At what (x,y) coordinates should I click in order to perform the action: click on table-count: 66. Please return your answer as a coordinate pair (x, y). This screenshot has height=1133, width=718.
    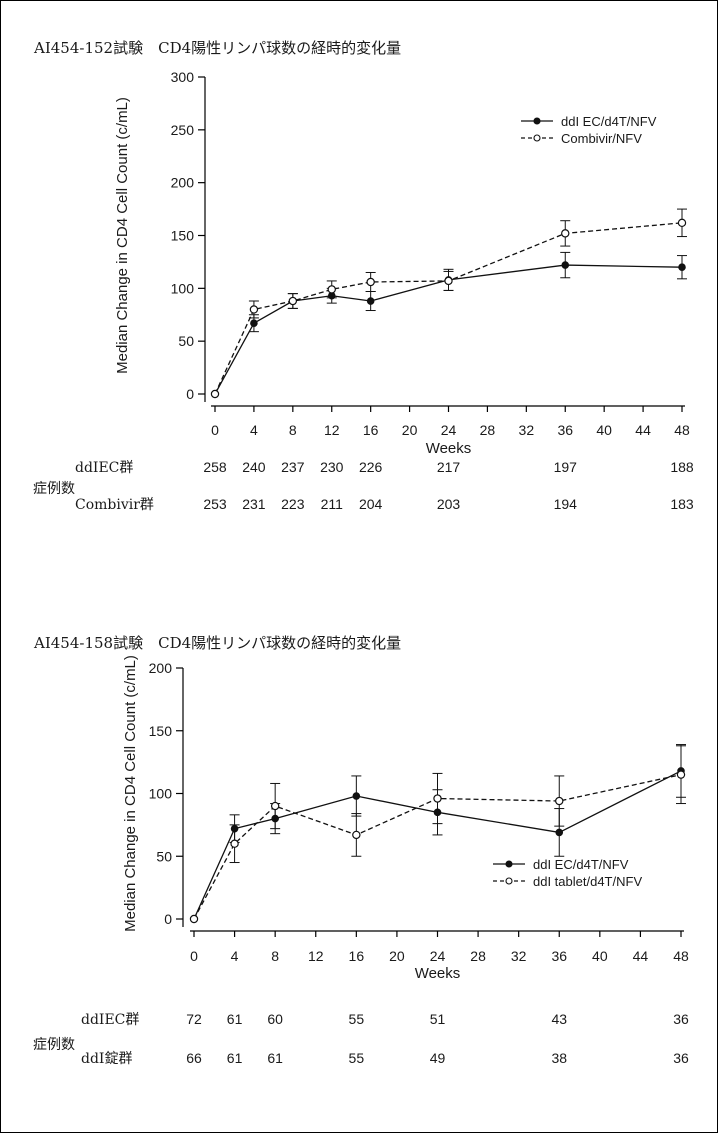
    Looking at the image, I should click on (194, 1058).